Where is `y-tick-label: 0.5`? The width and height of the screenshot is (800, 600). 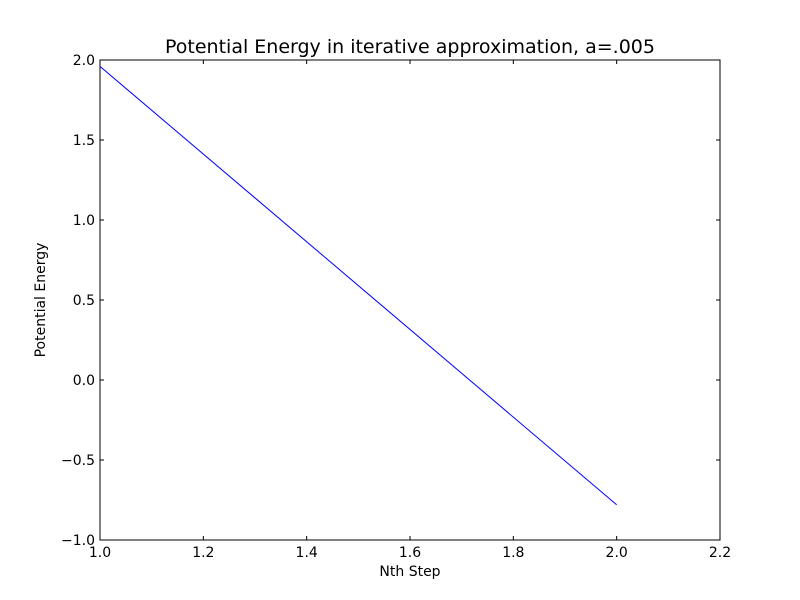
y-tick-label: 0.5 is located at coordinates (84, 301).